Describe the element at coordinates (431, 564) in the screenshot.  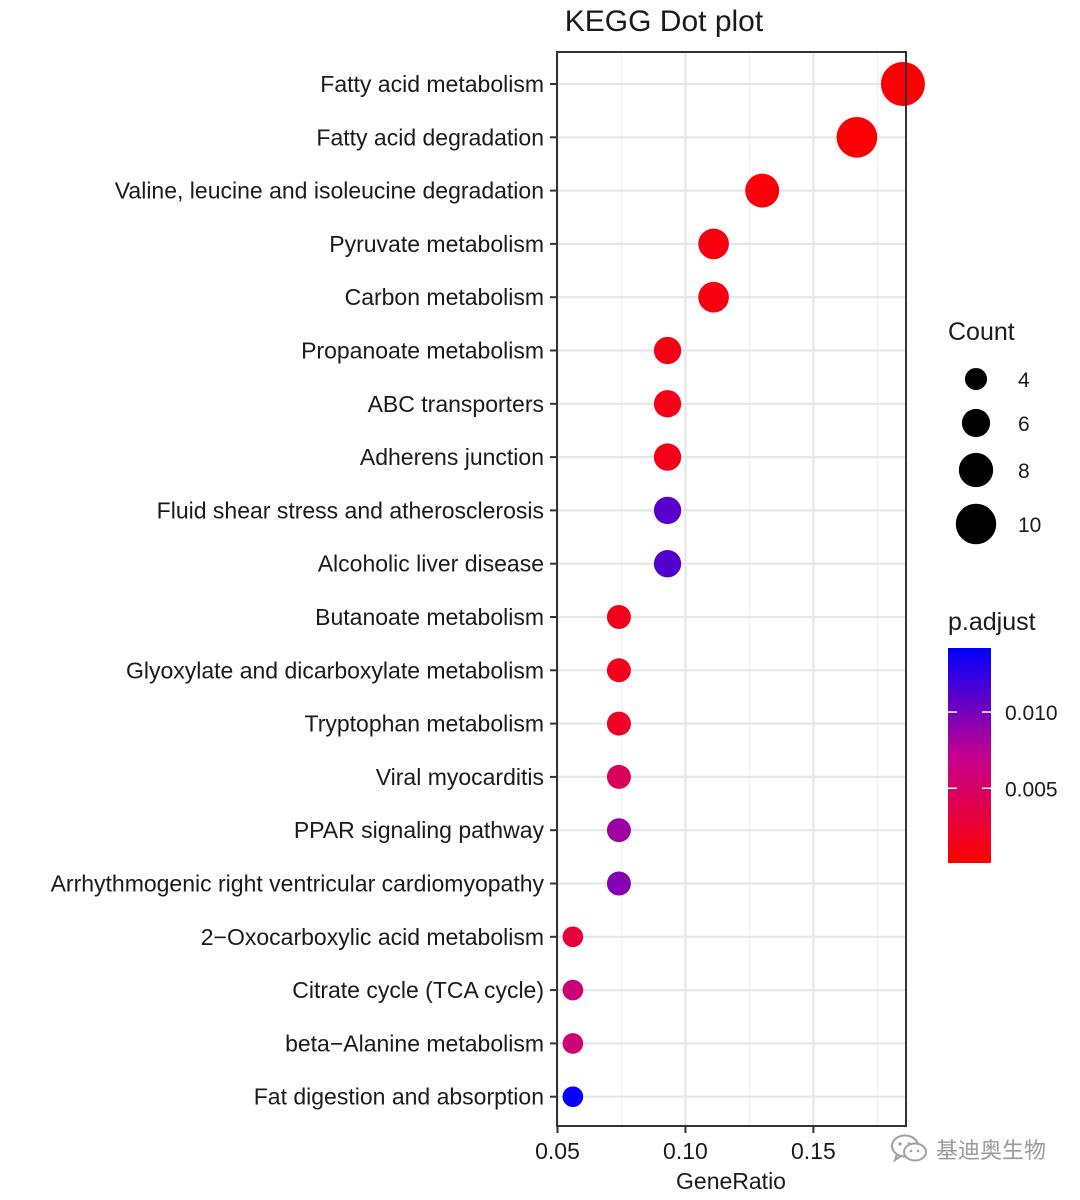
I see `y-tick-label: Alcoholic liver disease` at that location.